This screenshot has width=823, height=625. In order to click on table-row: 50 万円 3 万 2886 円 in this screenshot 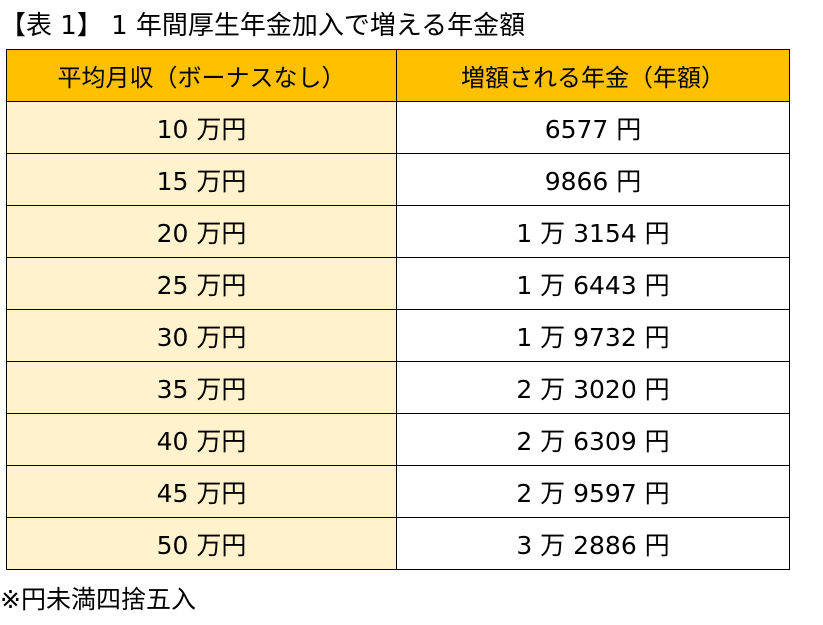, I will do `click(398, 543)`.